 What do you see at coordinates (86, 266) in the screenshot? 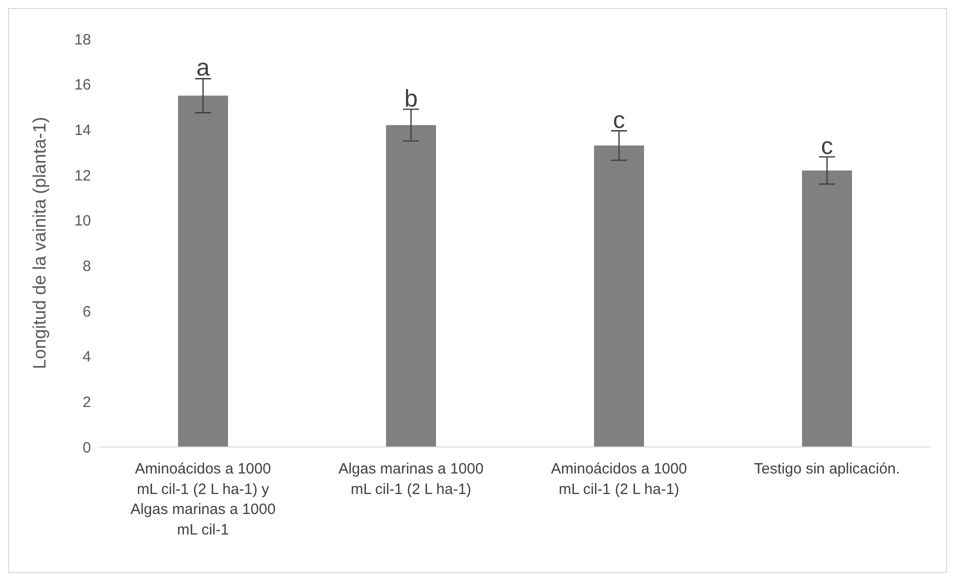
I see `y-tick-label: 8` at bounding box center [86, 266].